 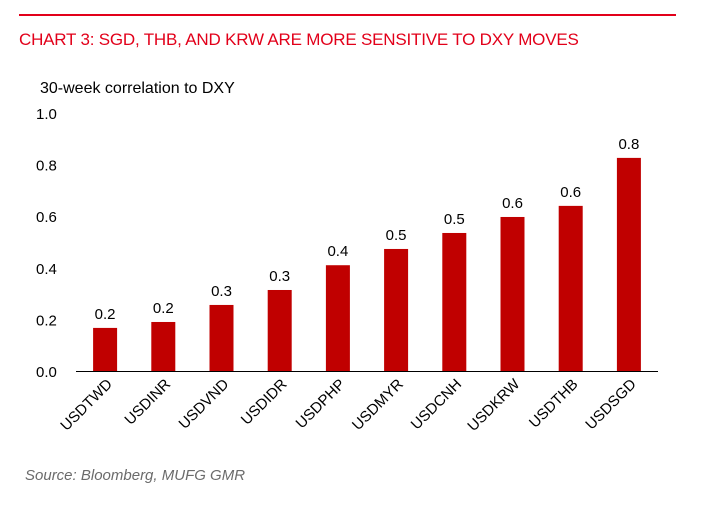 What do you see at coordinates (494, 405) in the screenshot?
I see `x-tick-label: USDKRW` at bounding box center [494, 405].